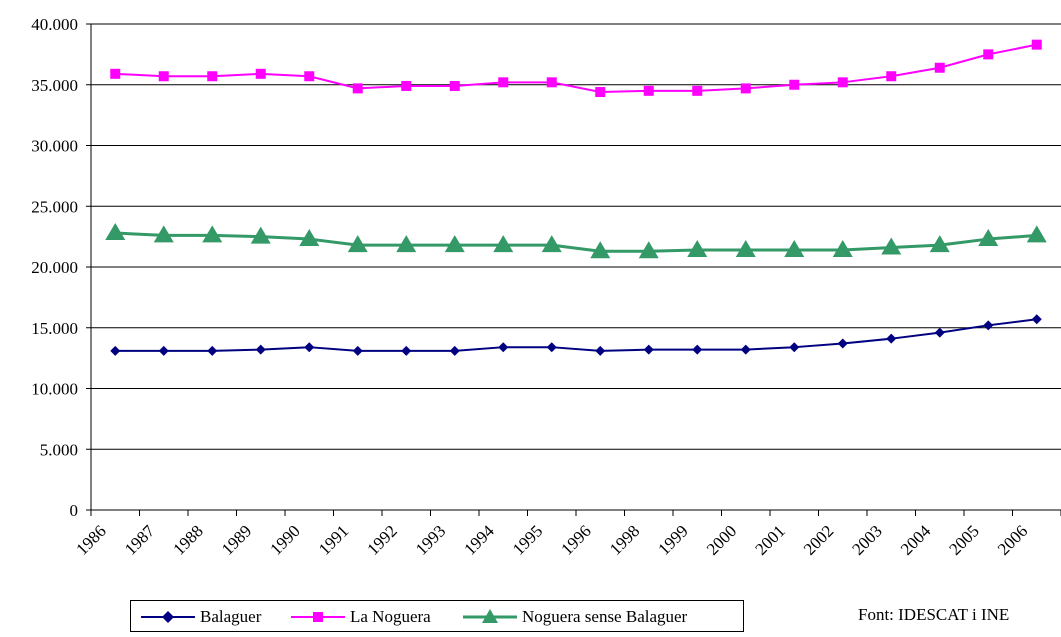 This screenshot has height=637, width=1061. What do you see at coordinates (934, 614) in the screenshot?
I see `source-note: Font: IDESCAT i INE` at bounding box center [934, 614].